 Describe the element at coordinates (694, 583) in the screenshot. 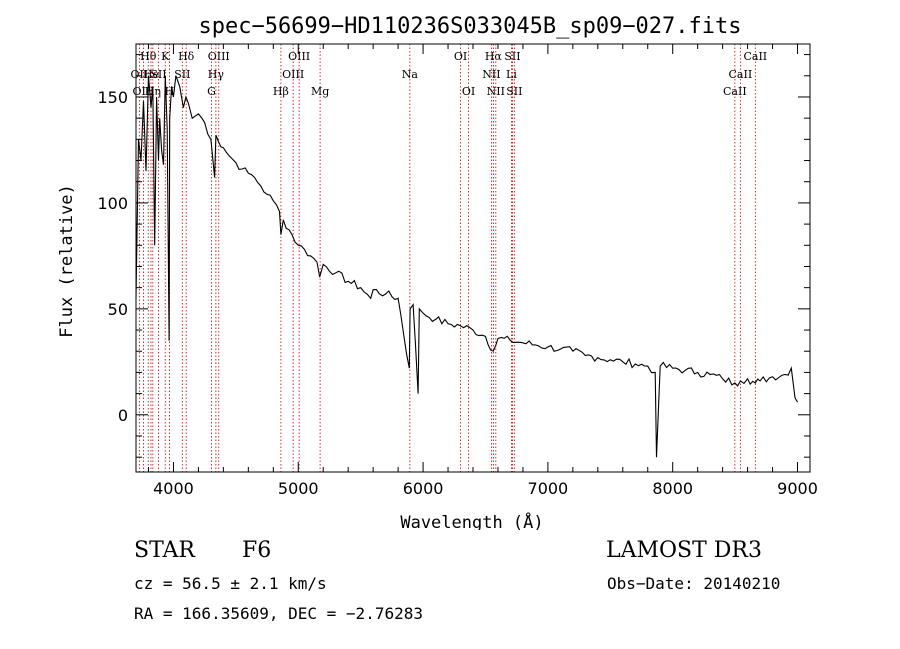

I see `observation-date: Obs−Date: 20140210` at that location.